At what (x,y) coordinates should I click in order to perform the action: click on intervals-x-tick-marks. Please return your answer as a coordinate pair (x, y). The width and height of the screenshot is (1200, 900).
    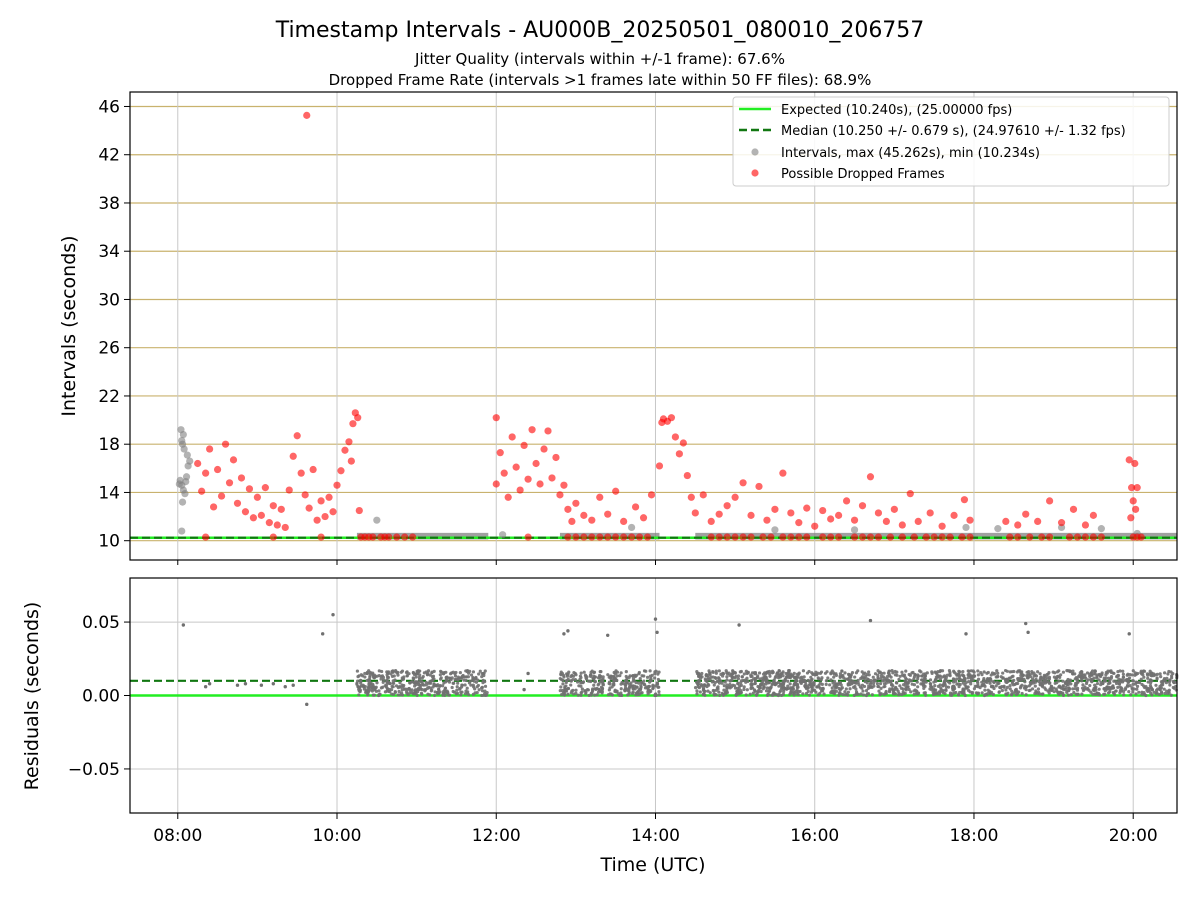
    Looking at the image, I should click on (655, 562).